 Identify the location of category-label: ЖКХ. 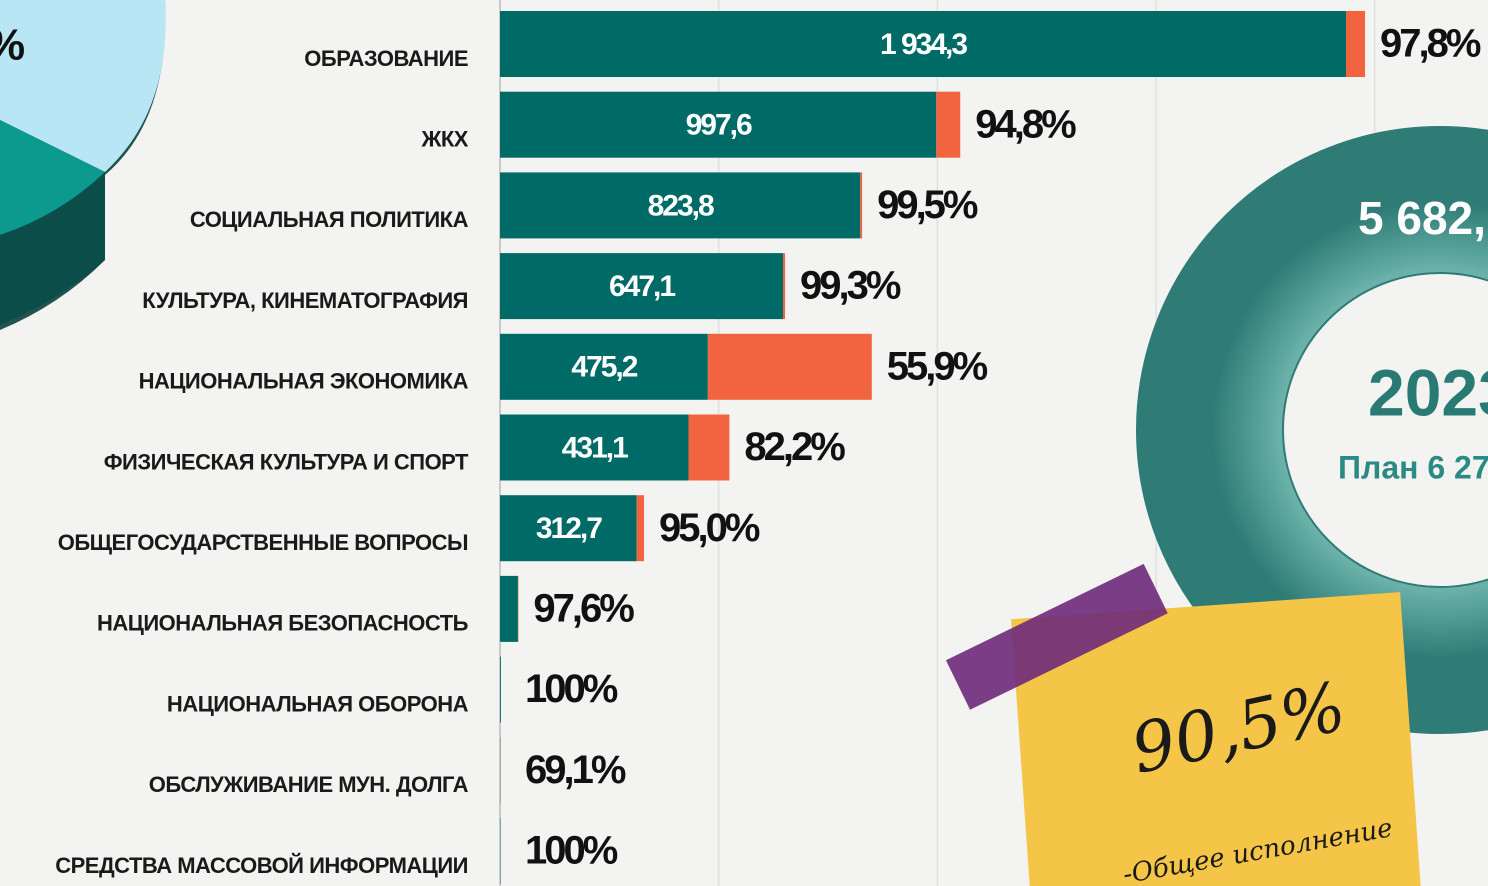
(445, 139).